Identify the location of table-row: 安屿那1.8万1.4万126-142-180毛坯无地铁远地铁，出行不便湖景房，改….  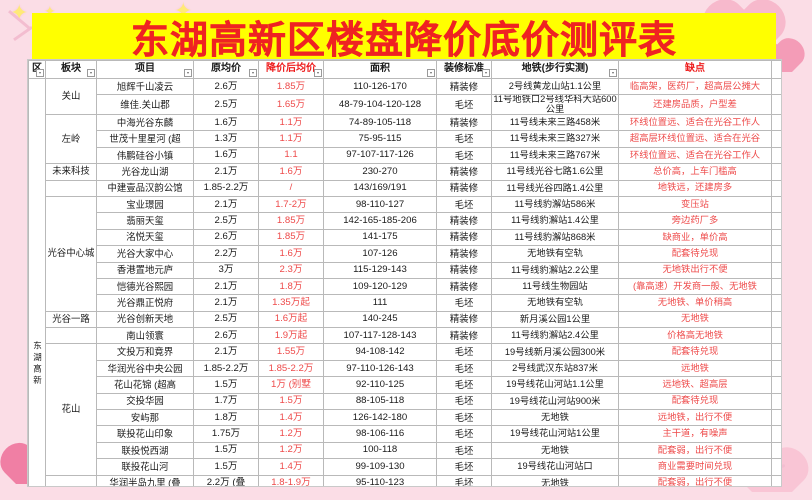
(405, 418).